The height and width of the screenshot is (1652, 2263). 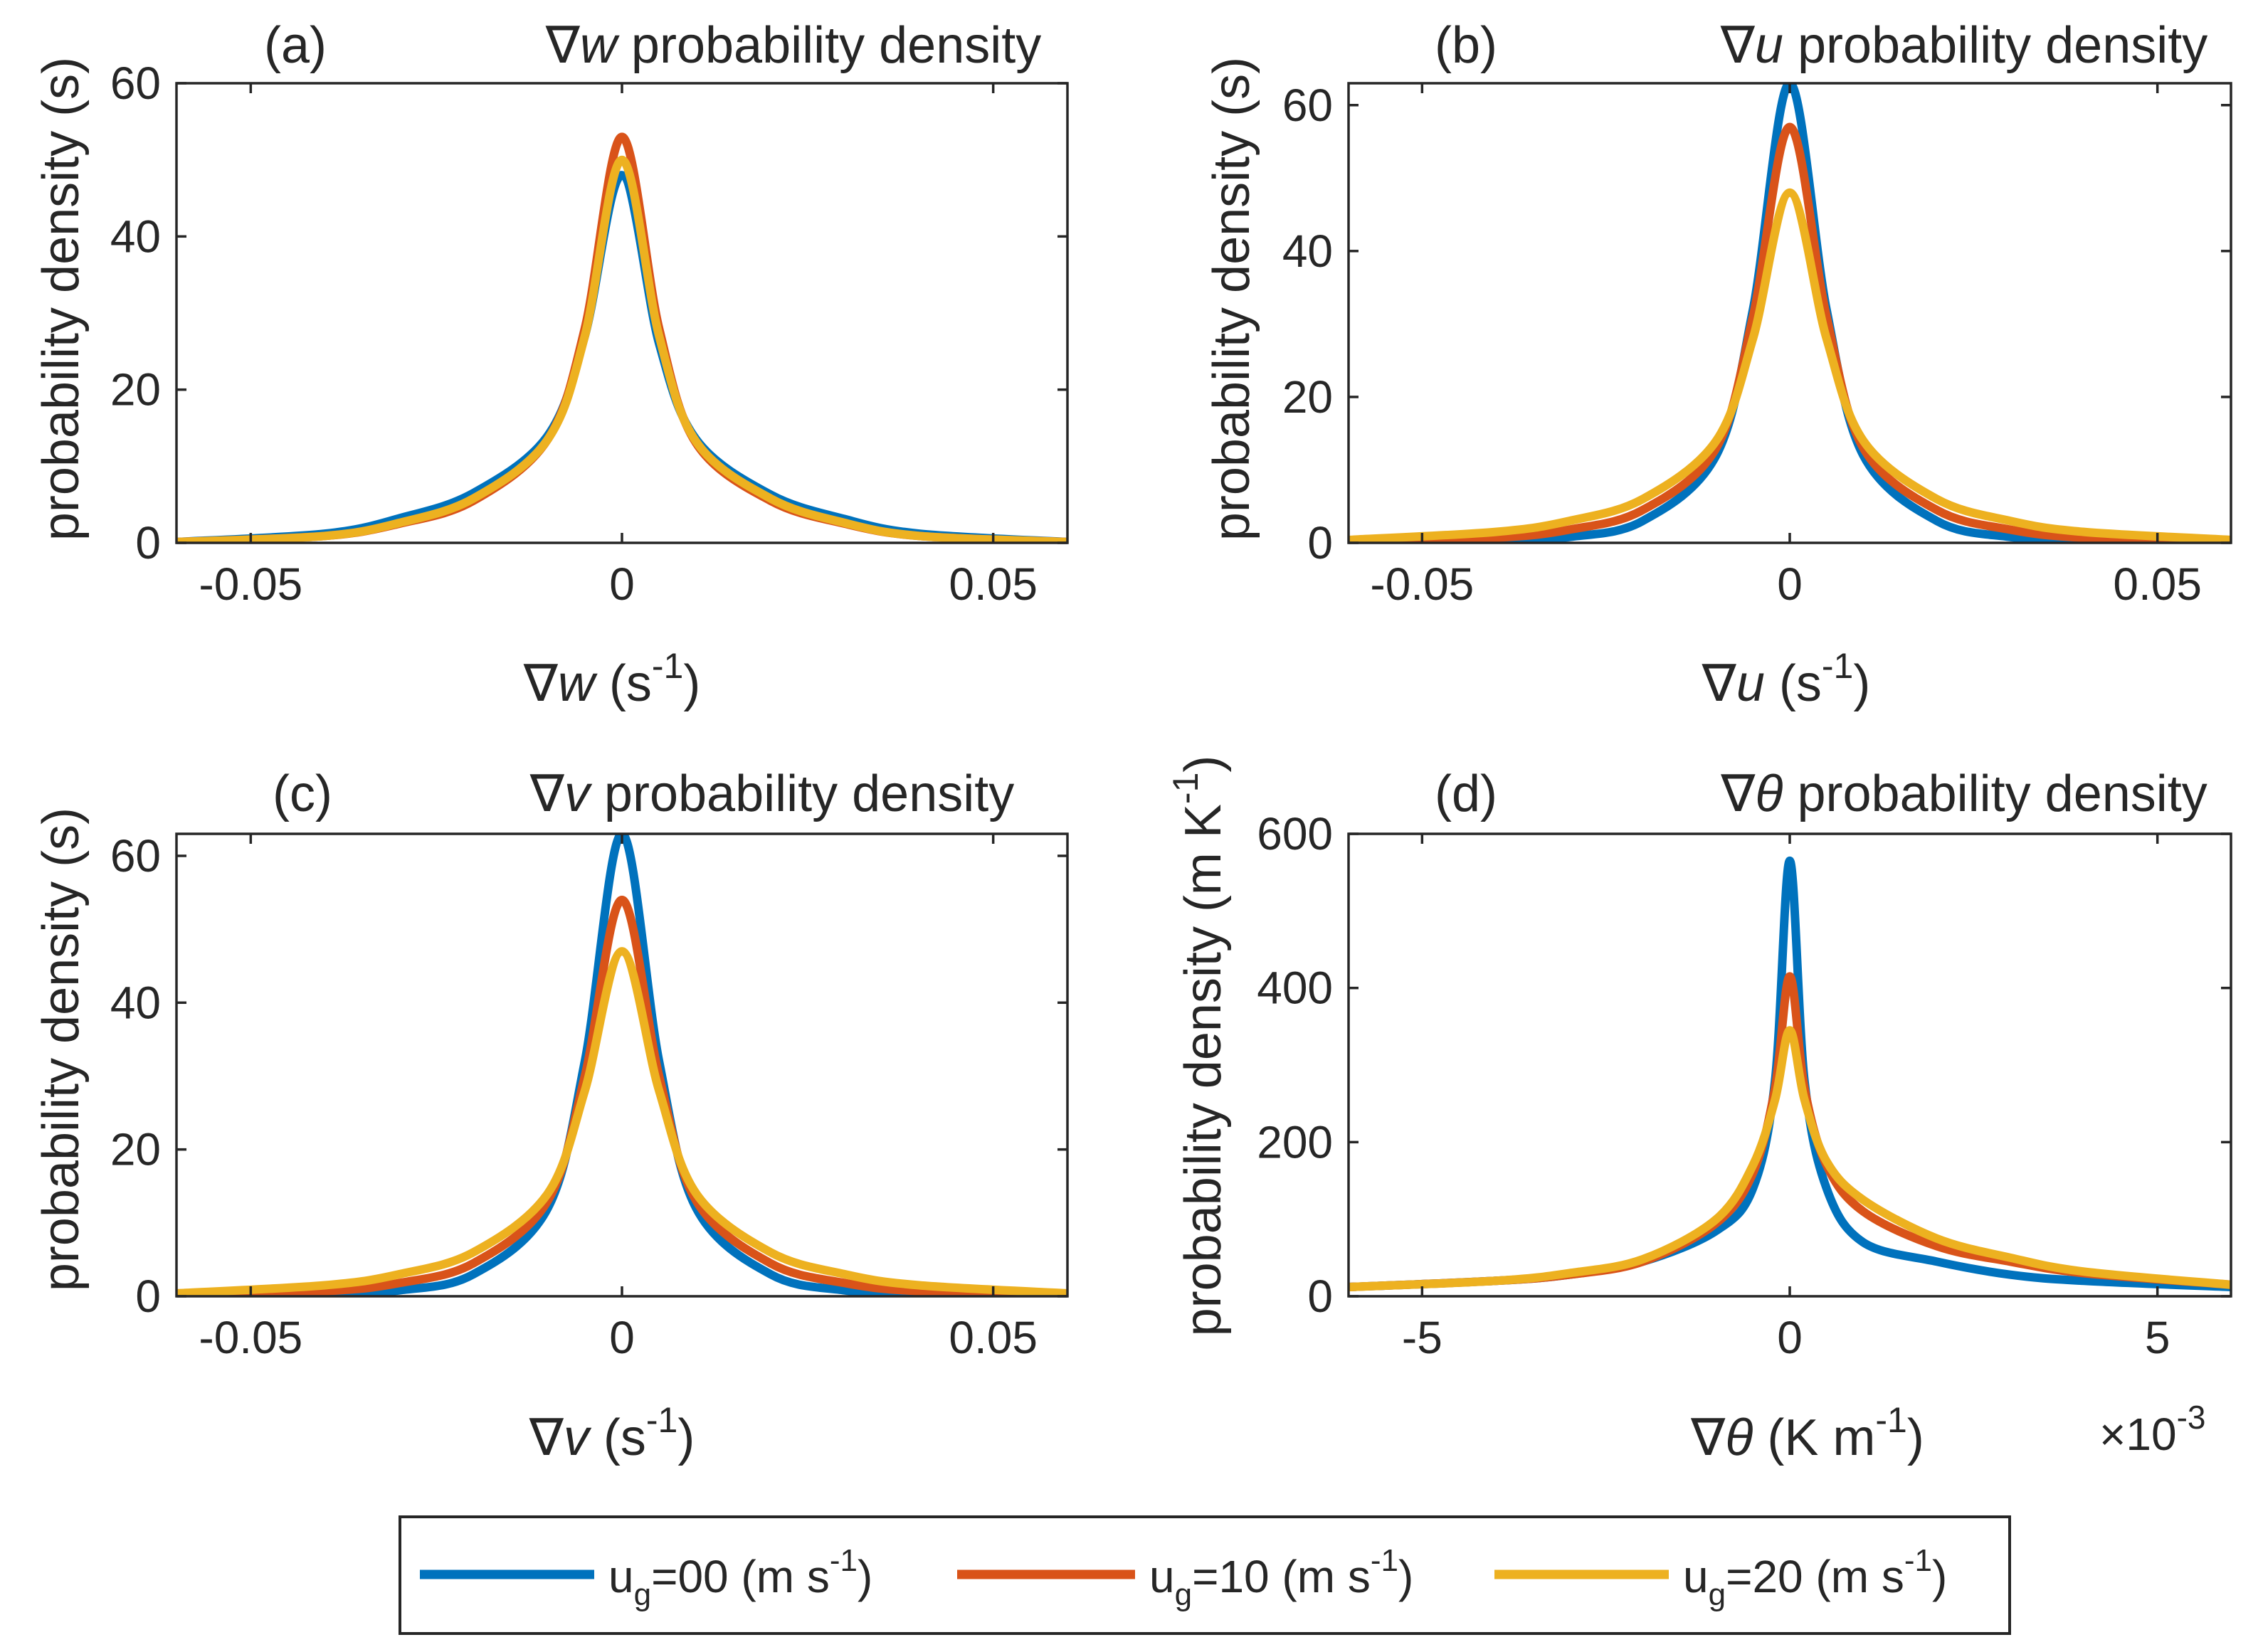 I want to click on panel-b-title: ∇u probability density, so click(x=1964, y=45).